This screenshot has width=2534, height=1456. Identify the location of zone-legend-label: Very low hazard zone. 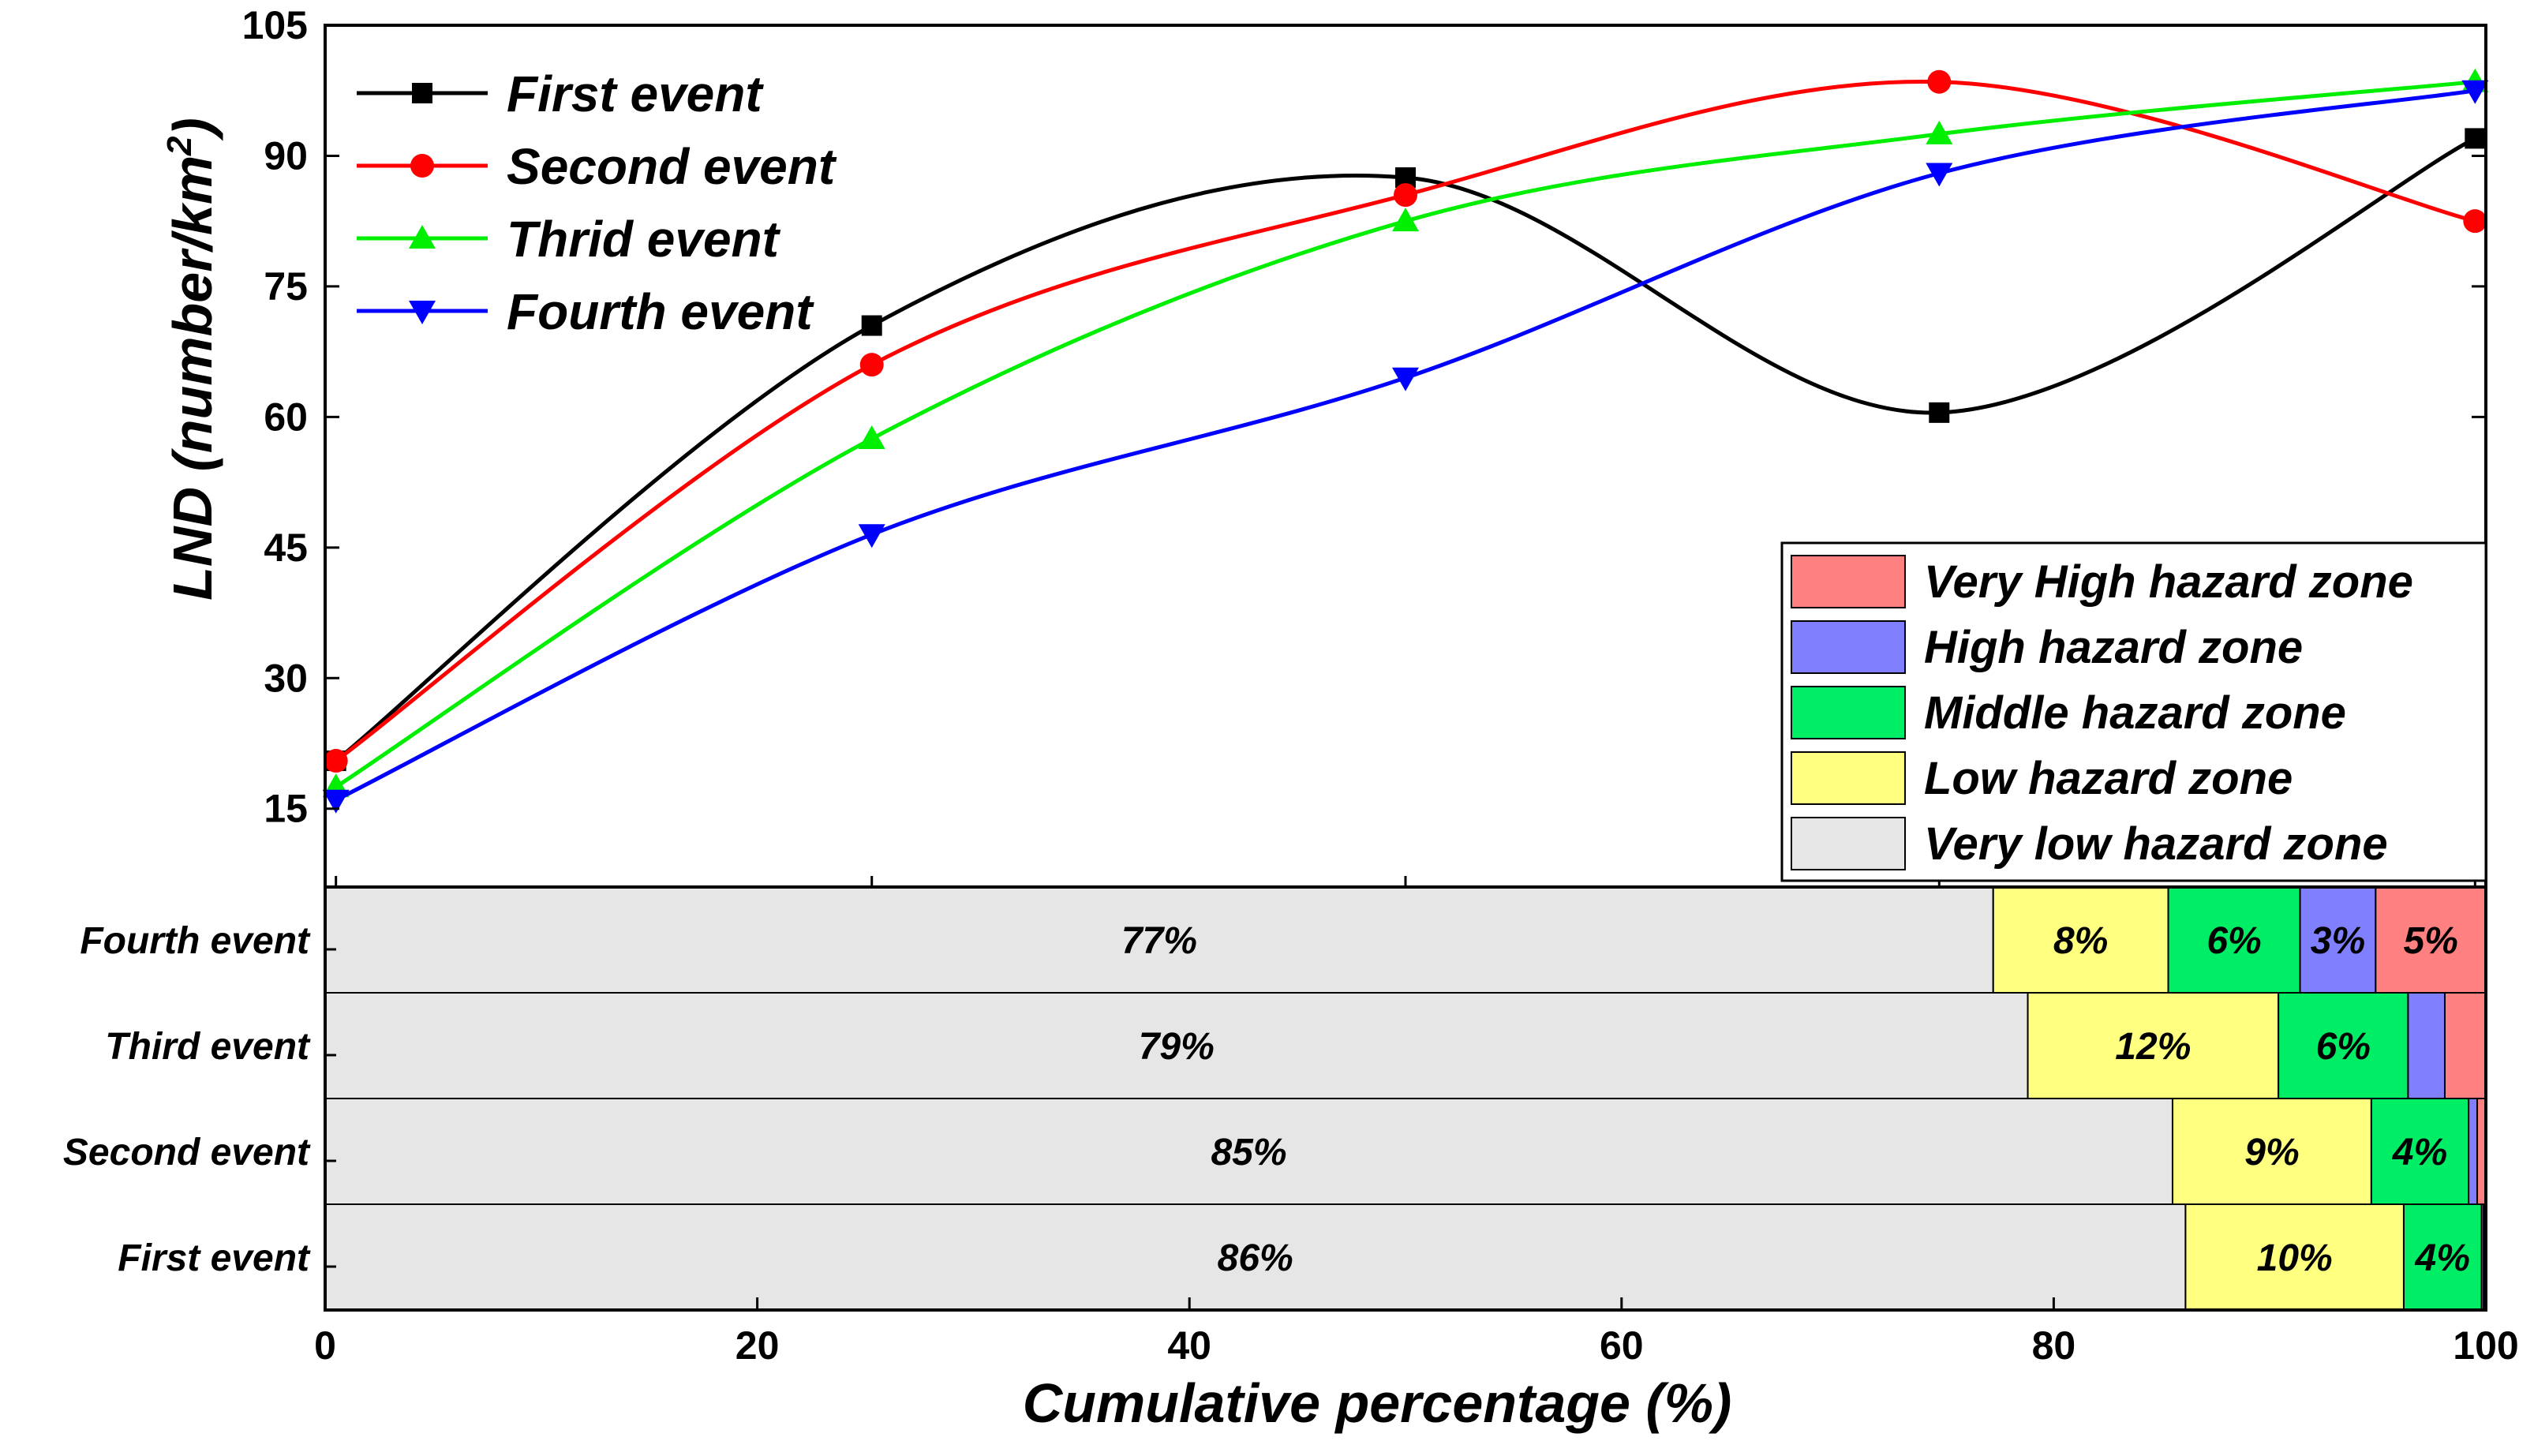
(2156, 844).